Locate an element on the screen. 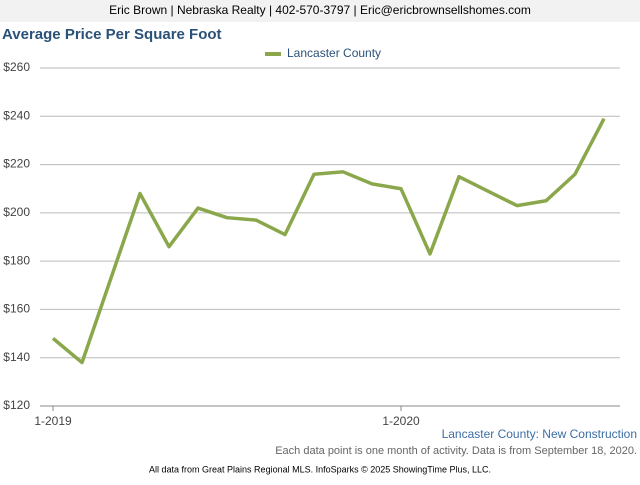  y-tick-label: $180 is located at coordinates (16, 260).